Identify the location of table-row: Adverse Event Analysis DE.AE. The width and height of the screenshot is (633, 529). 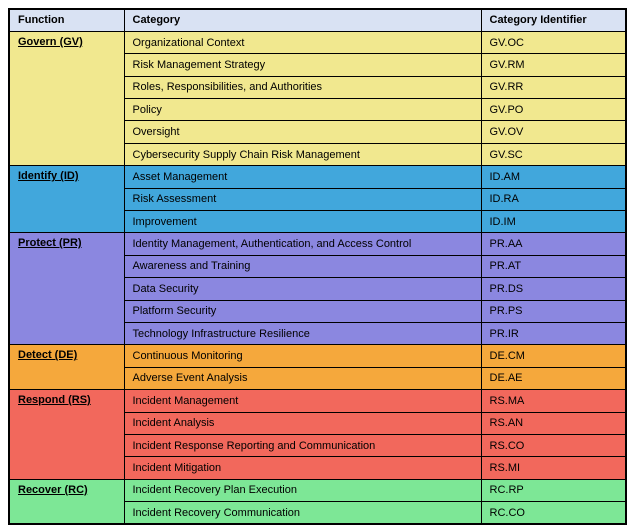
(318, 378).